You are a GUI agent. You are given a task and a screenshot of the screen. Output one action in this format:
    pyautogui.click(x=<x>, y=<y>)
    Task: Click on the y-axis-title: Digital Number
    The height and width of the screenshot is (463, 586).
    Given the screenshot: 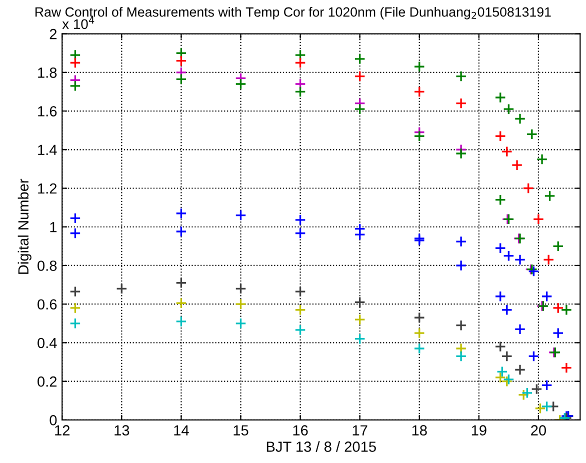 What is the action you would take?
    pyautogui.click(x=25, y=226)
    